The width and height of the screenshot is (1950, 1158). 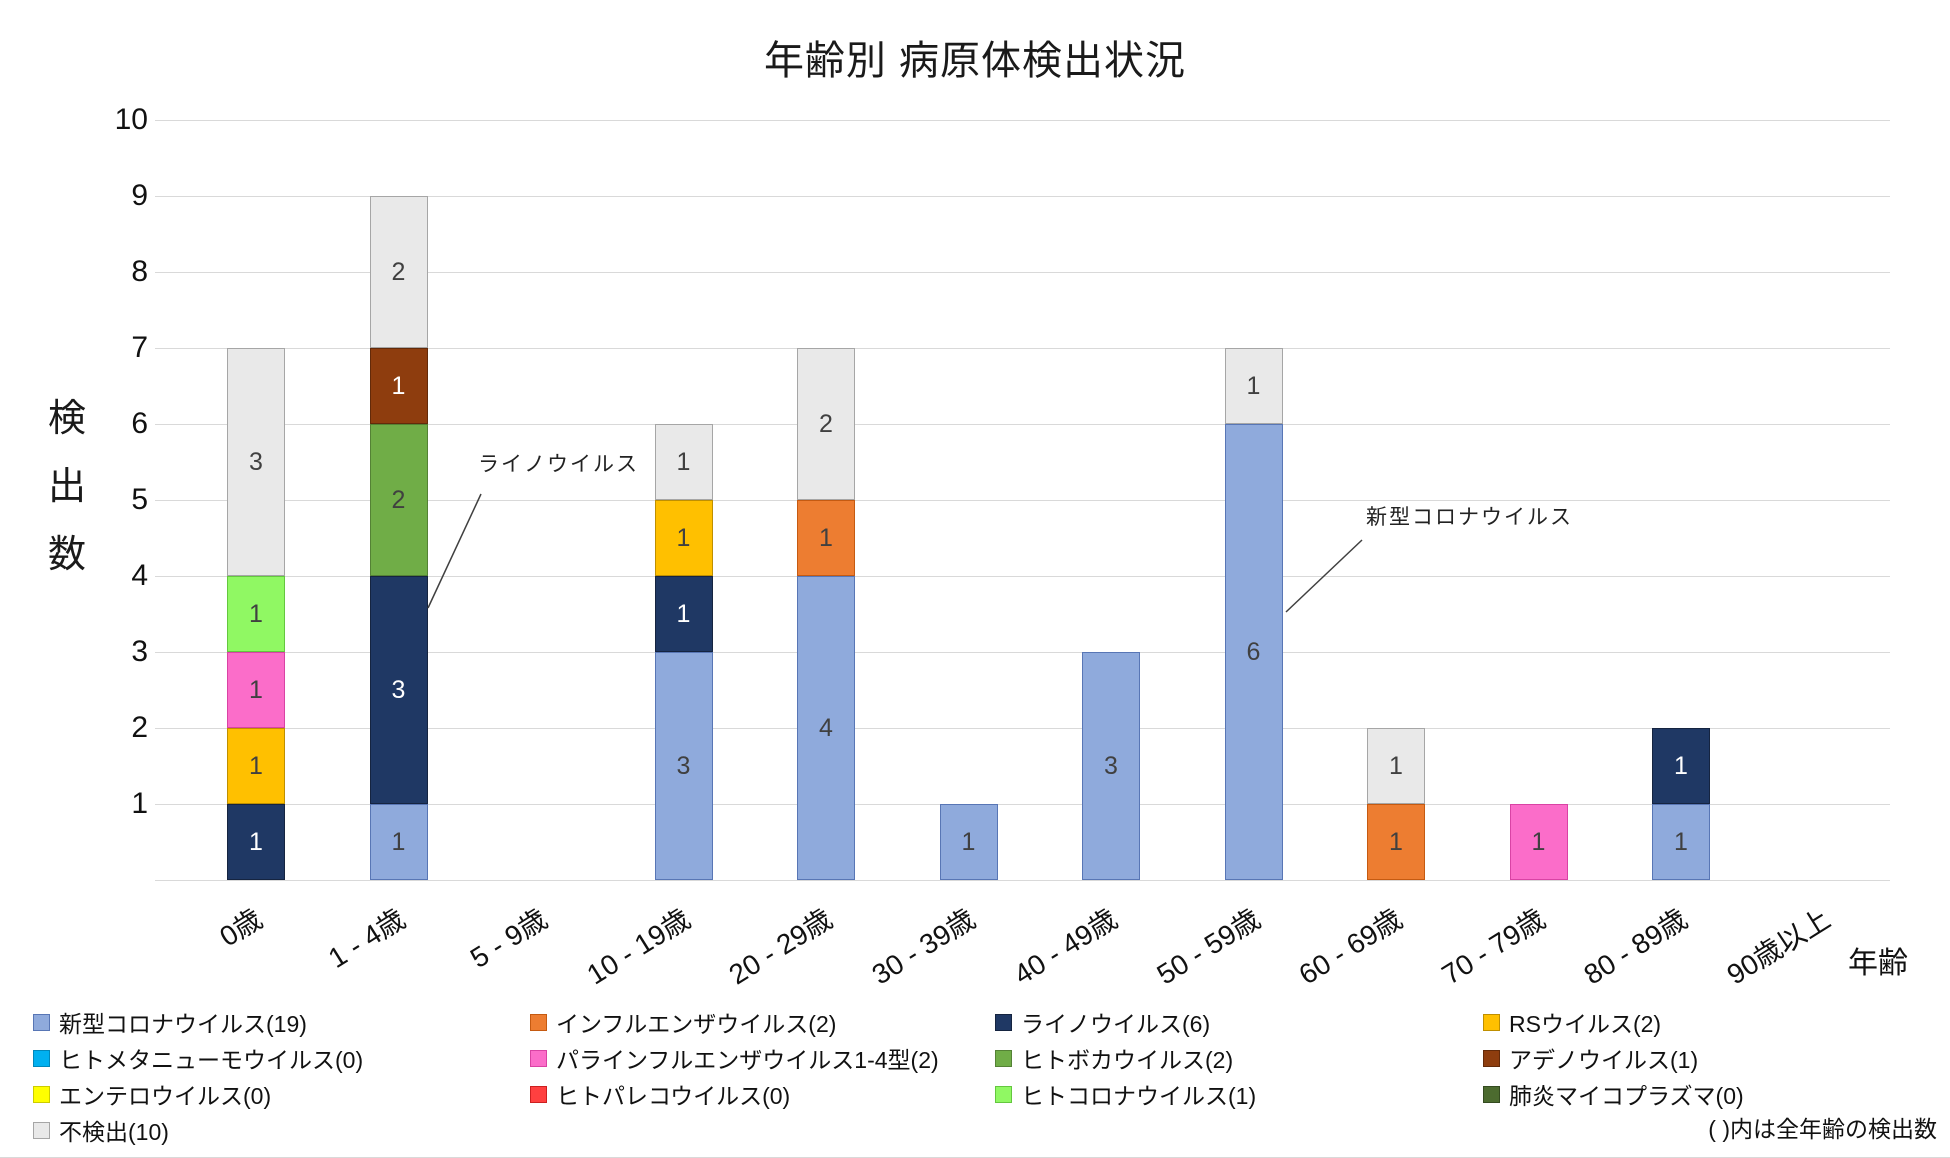 I want to click on y-tick-label: 6, so click(x=139, y=423).